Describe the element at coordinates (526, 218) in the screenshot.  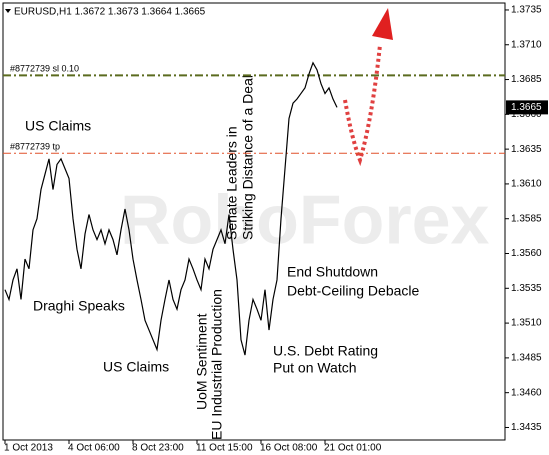
I see `y-tick-label: 1.3585` at that location.